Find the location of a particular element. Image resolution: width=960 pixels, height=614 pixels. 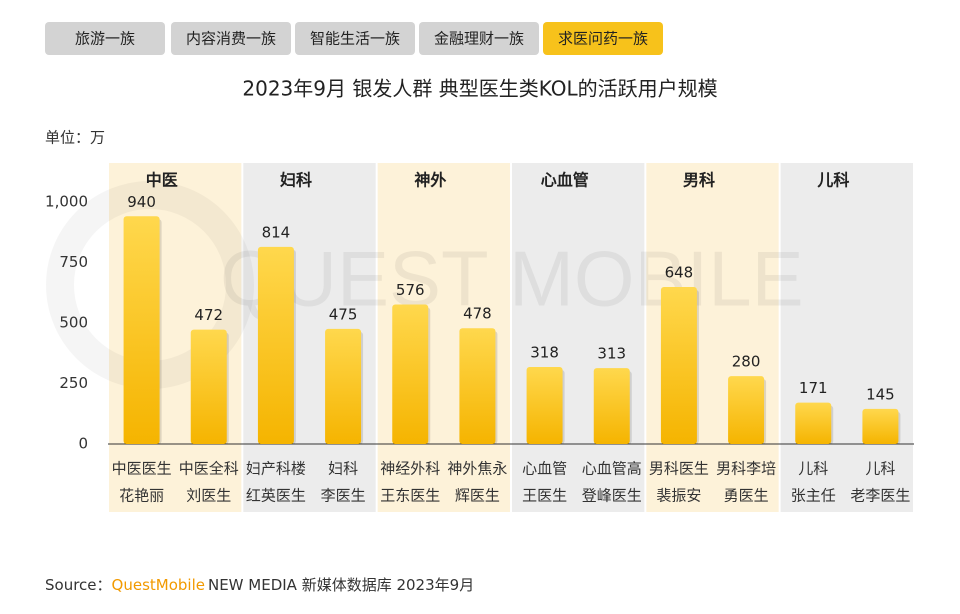

chart-title: 2023年9月 银发人群 典型医生类KOL的活跃用户规模 is located at coordinates (479, 89).